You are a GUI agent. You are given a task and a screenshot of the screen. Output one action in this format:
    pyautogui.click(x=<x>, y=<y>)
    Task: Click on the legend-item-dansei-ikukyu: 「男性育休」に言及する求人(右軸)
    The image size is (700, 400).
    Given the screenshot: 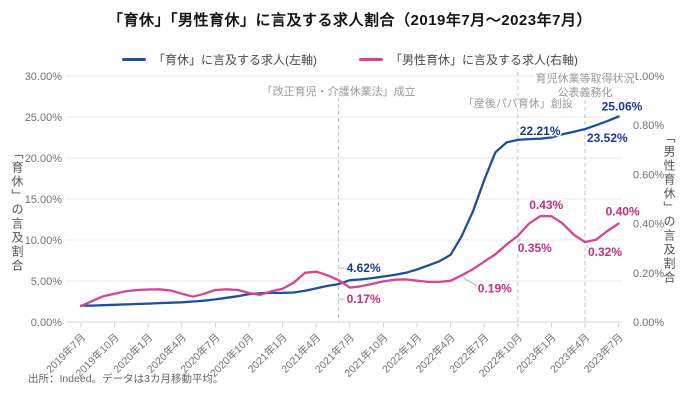 What is the action you would take?
    pyautogui.click(x=468, y=59)
    